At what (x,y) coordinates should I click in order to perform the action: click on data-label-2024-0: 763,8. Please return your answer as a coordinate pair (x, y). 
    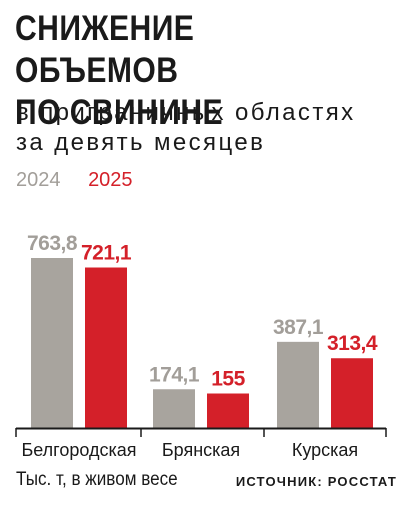
    Looking at the image, I should click on (52, 243).